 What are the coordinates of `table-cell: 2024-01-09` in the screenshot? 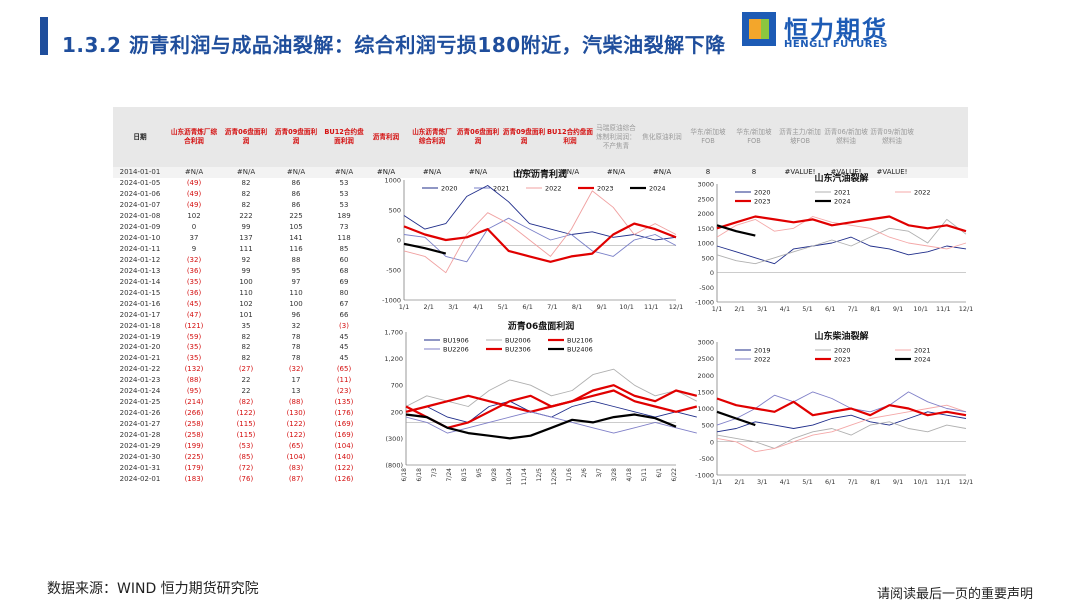 It's located at (140, 227).